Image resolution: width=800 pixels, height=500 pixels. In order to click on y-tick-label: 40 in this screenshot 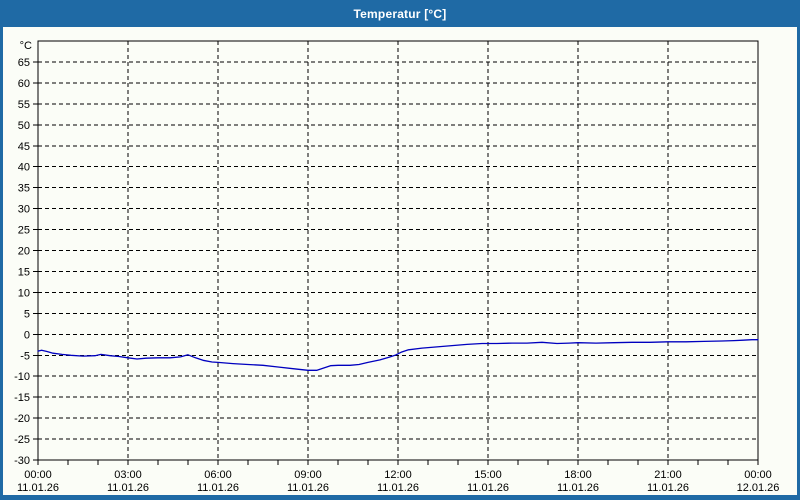, I will do `click(24, 168)`.